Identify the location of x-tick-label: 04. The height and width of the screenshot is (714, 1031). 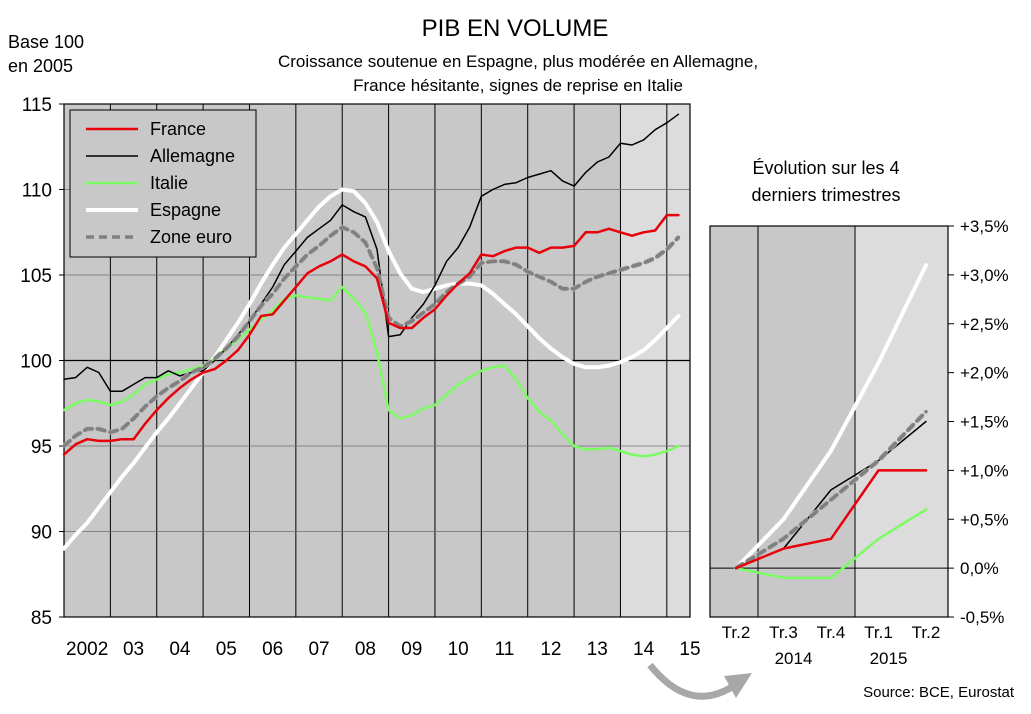
(180, 649).